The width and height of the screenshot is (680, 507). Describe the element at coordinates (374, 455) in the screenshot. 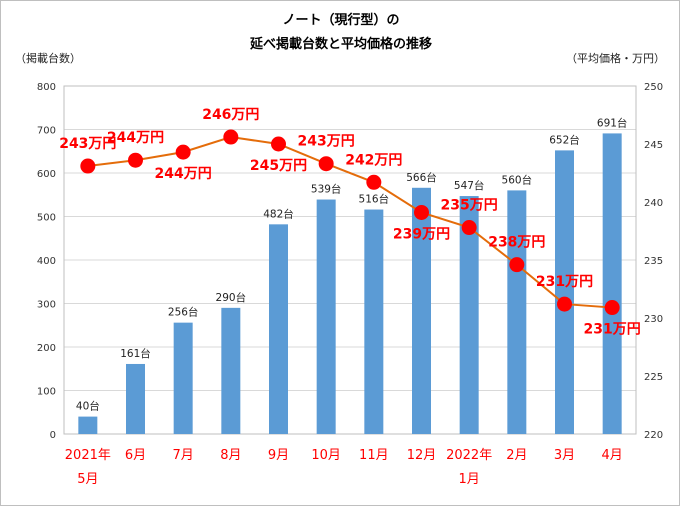

I see `category-label: 11月` at that location.